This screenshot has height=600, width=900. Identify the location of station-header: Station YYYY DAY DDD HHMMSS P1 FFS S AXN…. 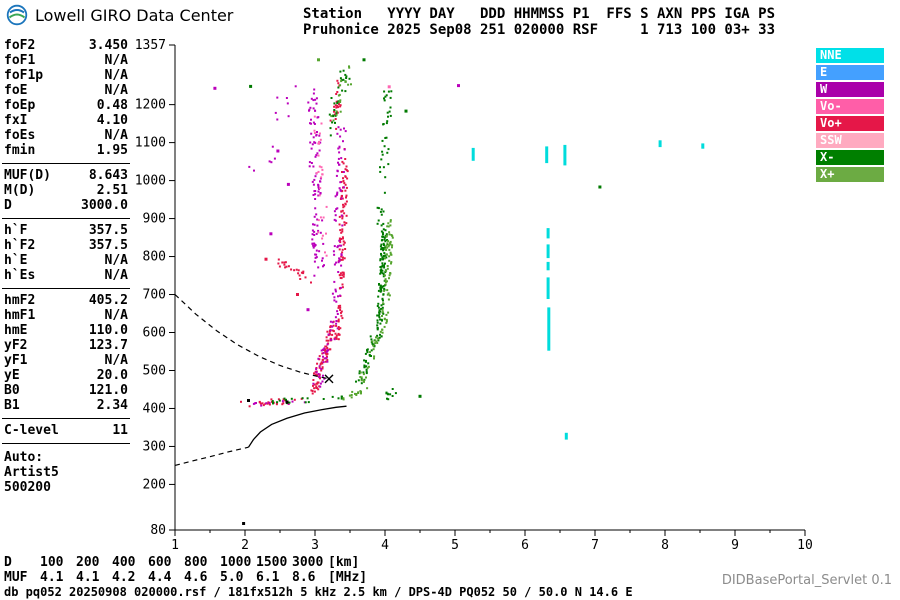
(539, 22).